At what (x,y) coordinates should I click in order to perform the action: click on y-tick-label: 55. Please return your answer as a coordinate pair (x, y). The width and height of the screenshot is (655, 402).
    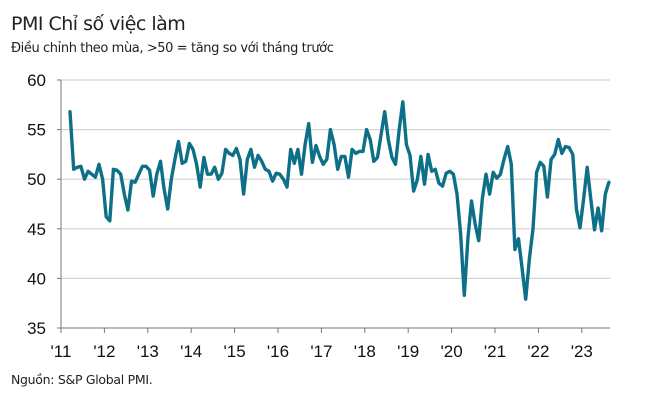
    Looking at the image, I should click on (36, 130).